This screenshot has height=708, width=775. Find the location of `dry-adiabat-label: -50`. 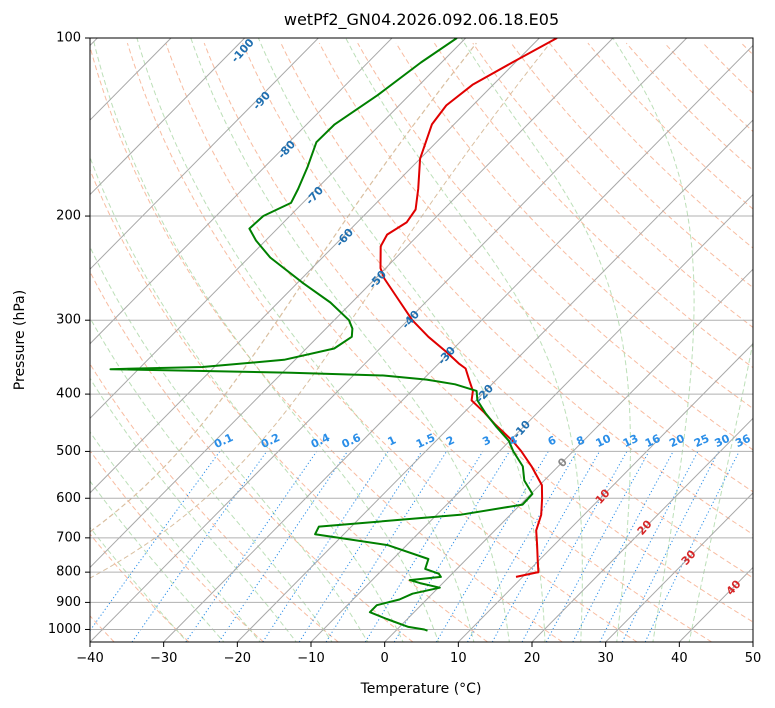

dry-adiabat-label: -50 is located at coordinates (377, 280).